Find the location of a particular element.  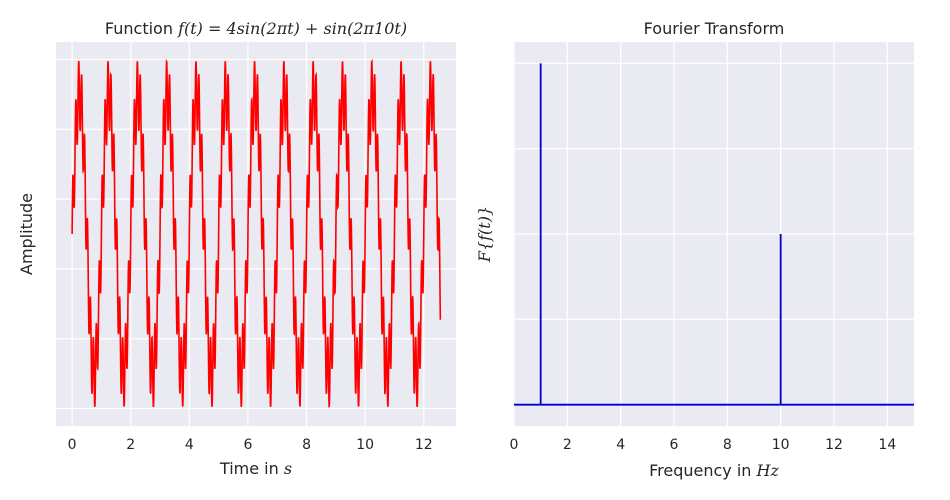

x-axis-label: Time in s is located at coordinates (255, 468).